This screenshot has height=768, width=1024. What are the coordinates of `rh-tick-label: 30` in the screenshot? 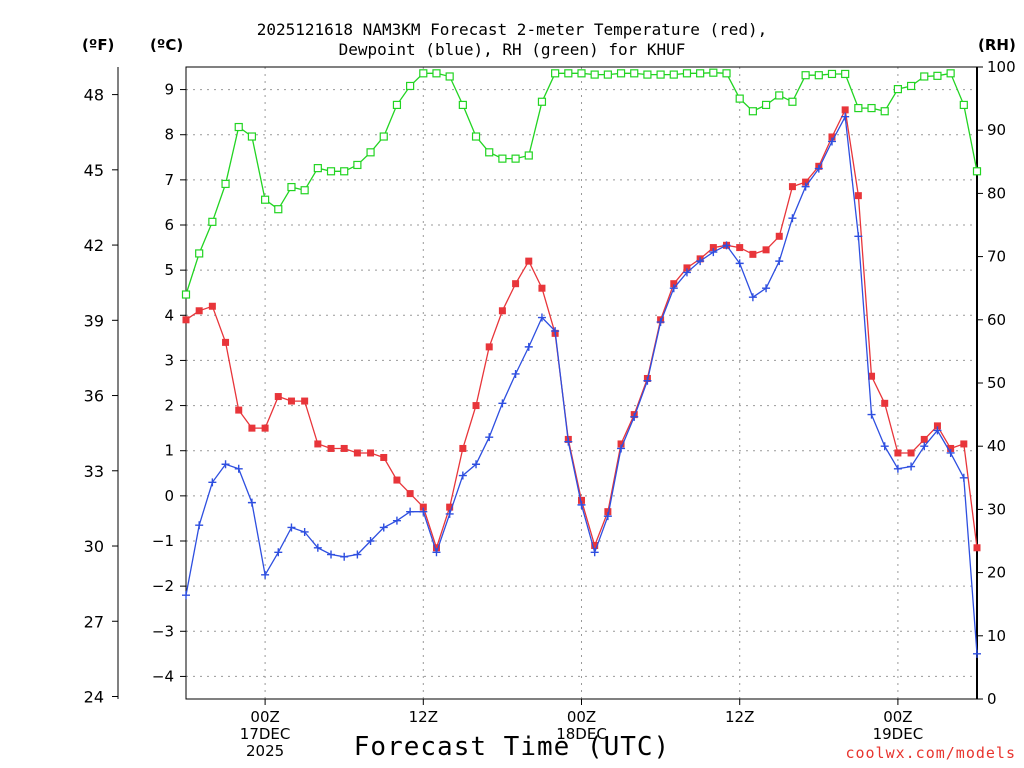 It's located at (996, 509).